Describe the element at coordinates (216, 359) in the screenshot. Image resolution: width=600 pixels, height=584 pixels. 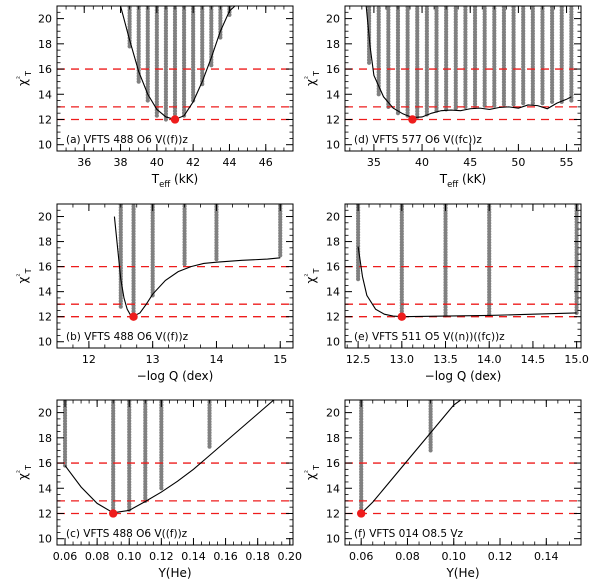
I see `x-tick-label: 14` at that location.